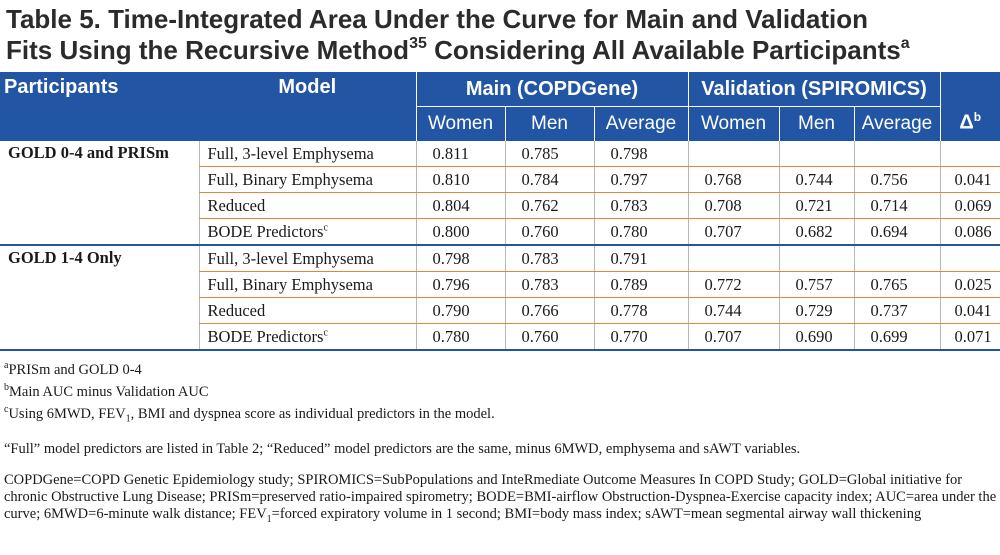  I want to click on validation-men-cell: 0.757, so click(816, 284).